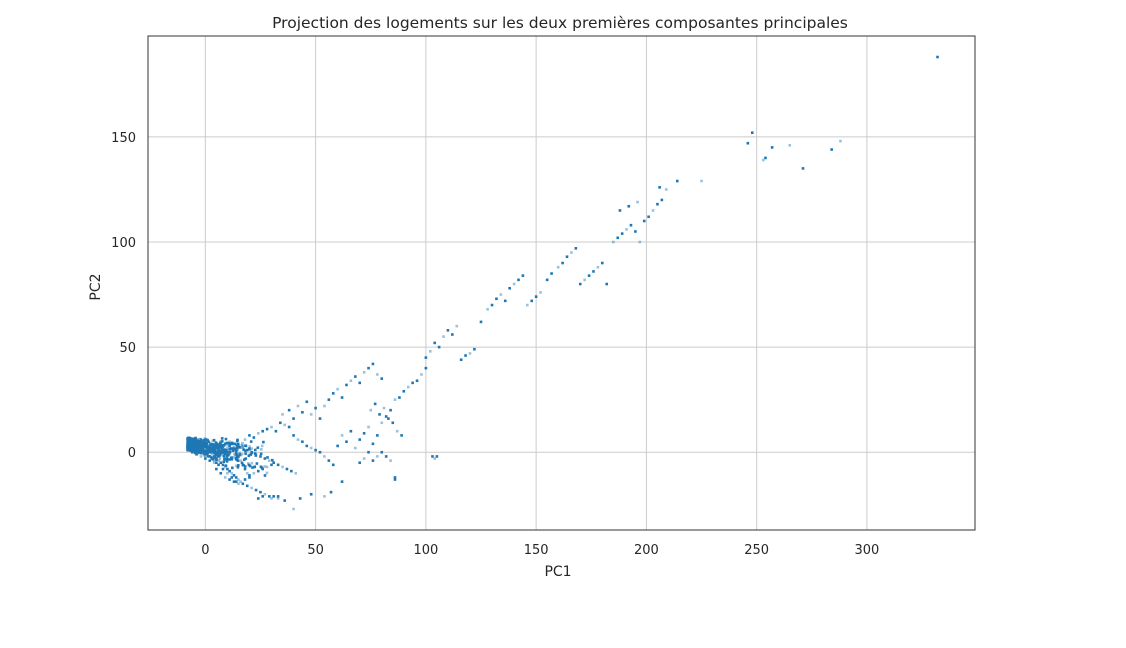 This screenshot has width=1126, height=648. I want to click on y-axis-label: PC2, so click(96, 286).